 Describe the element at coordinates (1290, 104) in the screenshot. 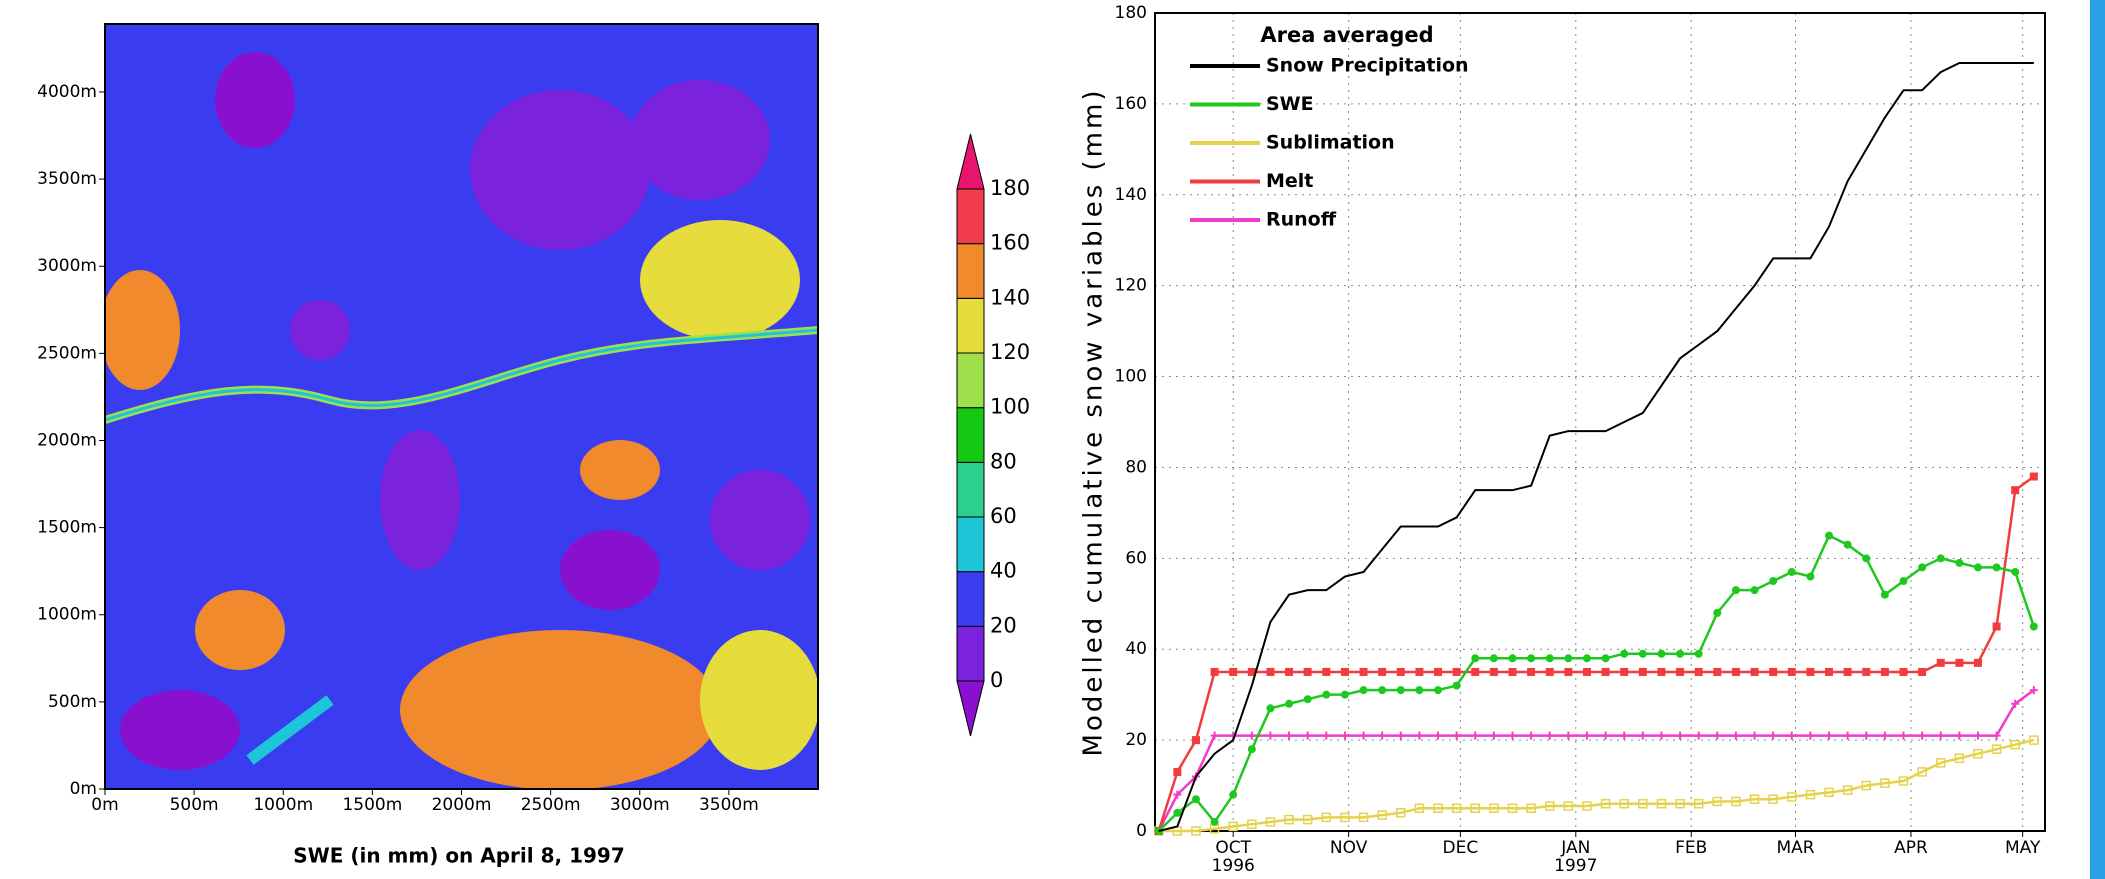

I see `legend-label: SWE` at that location.